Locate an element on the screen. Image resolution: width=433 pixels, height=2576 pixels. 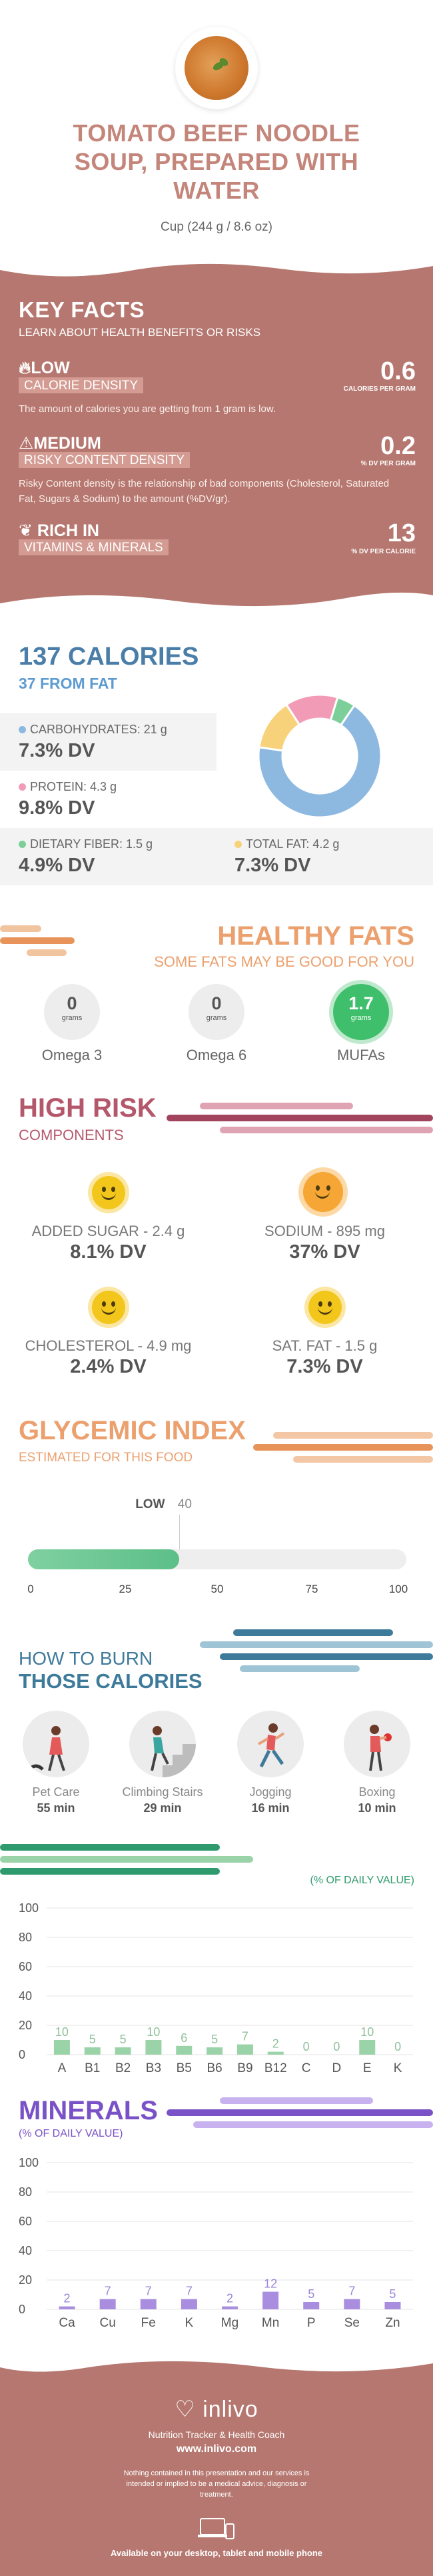
omega6-circle: 0 grams is located at coordinates (217, 1012).